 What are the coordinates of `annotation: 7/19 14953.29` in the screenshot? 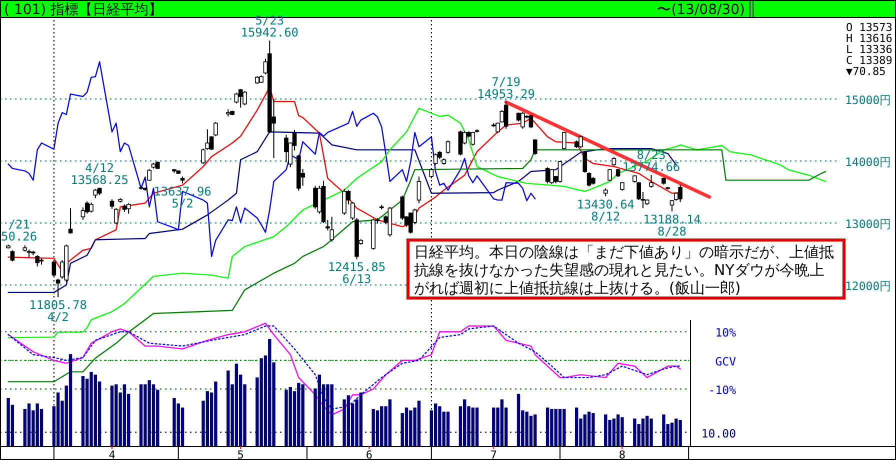 It's located at (506, 87).